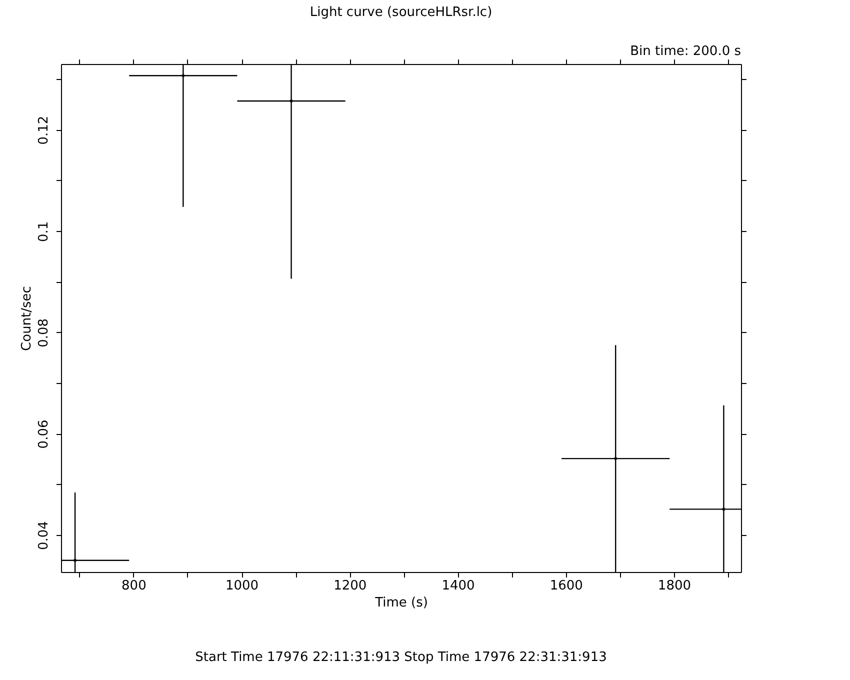 The width and height of the screenshot is (850, 680). Describe the element at coordinates (44, 434) in the screenshot. I see `y-tick-label: 0.06` at that location.